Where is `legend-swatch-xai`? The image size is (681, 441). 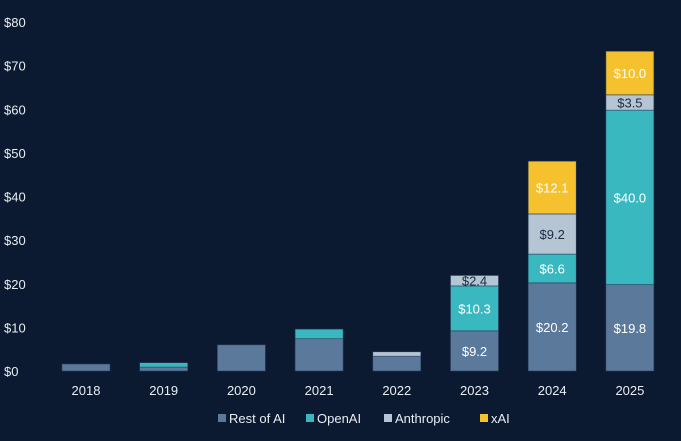 legend-swatch-xai is located at coordinates (484, 418).